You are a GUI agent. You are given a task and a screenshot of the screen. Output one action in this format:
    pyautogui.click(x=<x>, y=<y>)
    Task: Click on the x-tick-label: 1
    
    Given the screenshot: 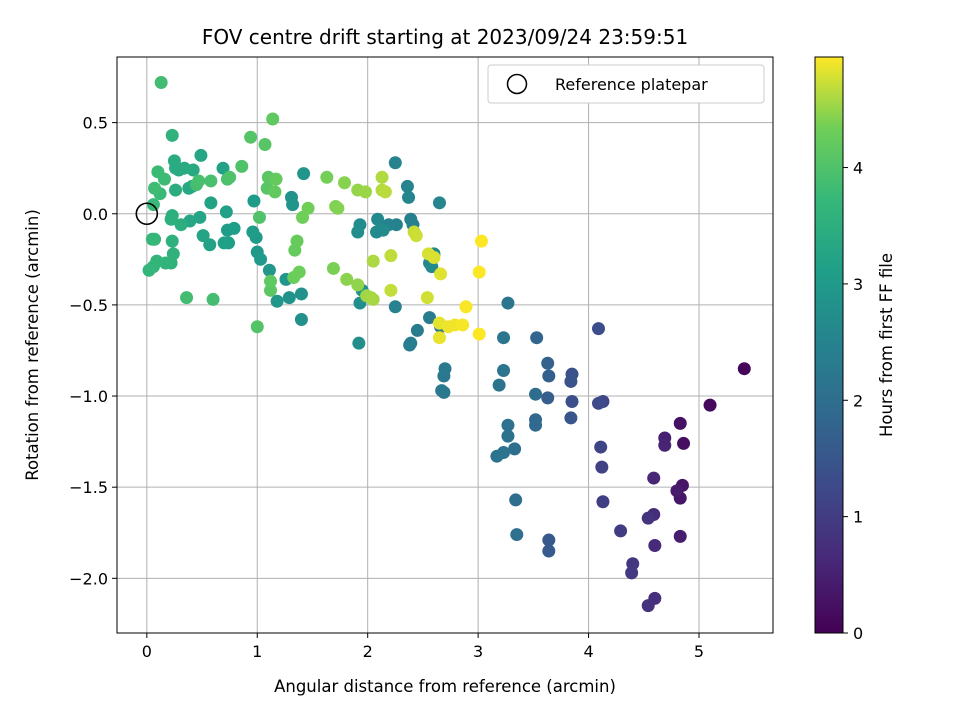 What is the action you would take?
    pyautogui.click(x=257, y=651)
    